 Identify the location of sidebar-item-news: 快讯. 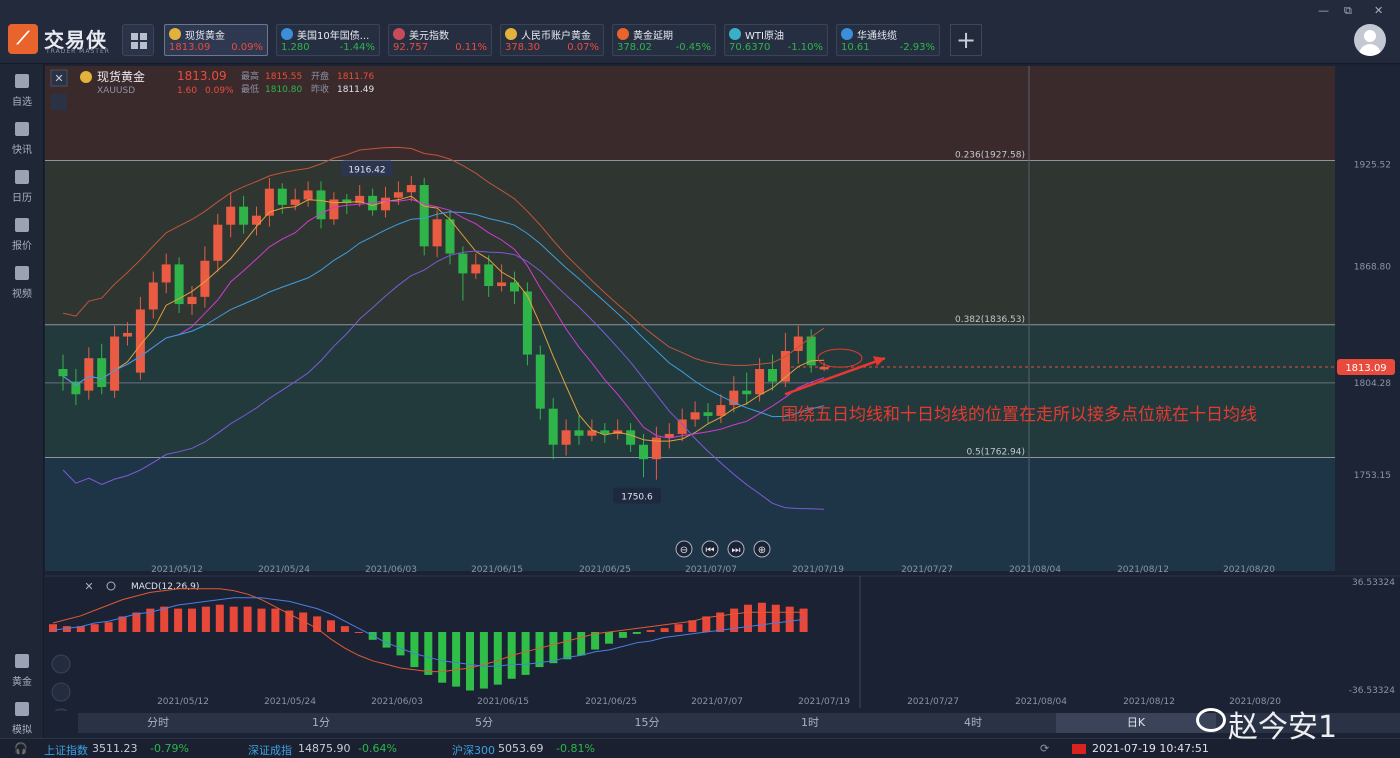
(22, 140).